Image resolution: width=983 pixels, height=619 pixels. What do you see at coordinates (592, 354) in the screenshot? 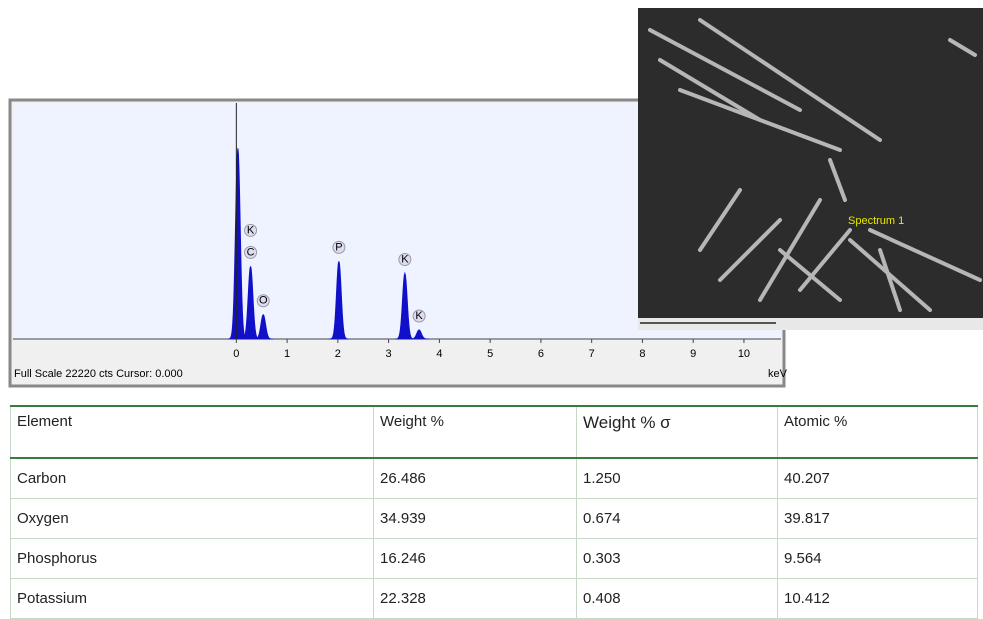
I see `x-tick-label: 7` at bounding box center [592, 354].